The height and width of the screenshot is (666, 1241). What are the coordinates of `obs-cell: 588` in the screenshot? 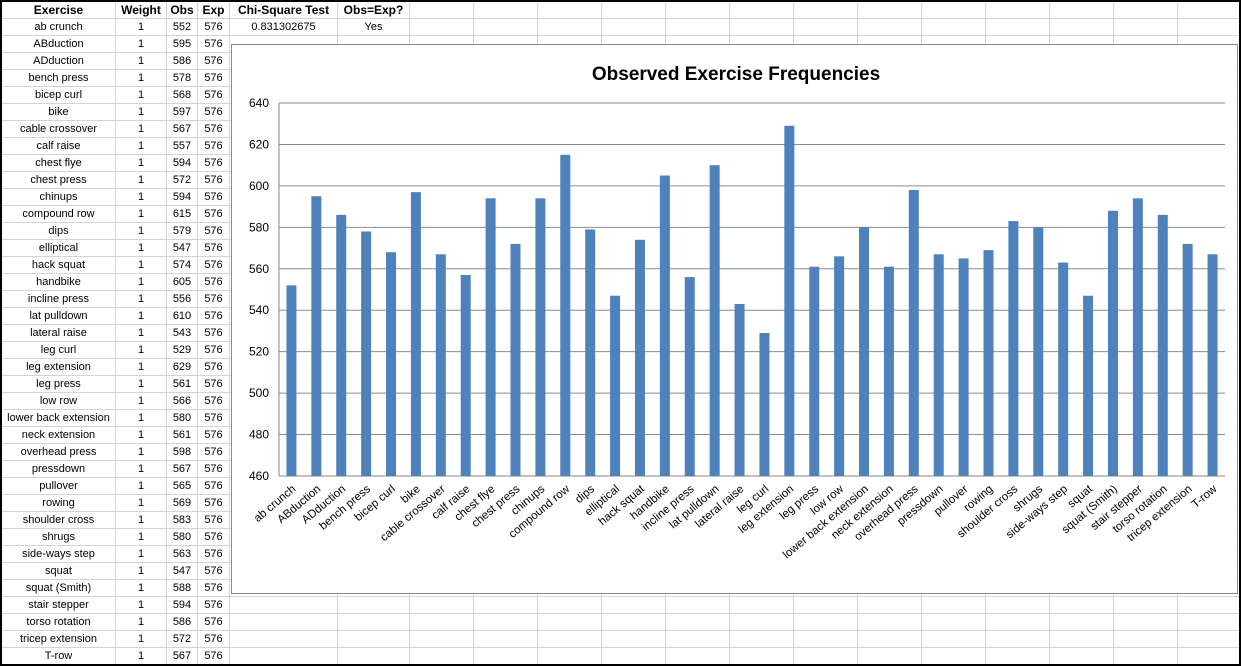 It's located at (182, 588).